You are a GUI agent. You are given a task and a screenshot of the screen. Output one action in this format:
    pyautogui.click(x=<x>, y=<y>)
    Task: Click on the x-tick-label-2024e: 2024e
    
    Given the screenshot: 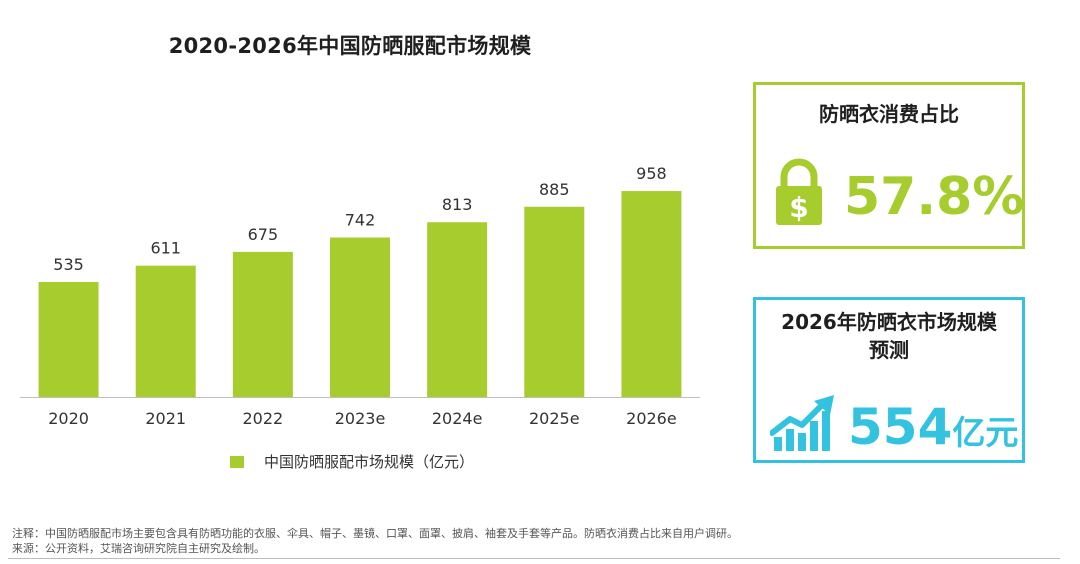 What is the action you would take?
    pyautogui.click(x=457, y=418)
    